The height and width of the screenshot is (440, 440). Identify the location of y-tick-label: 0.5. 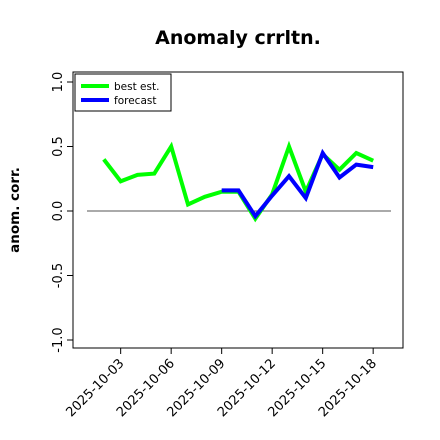
(58, 146).